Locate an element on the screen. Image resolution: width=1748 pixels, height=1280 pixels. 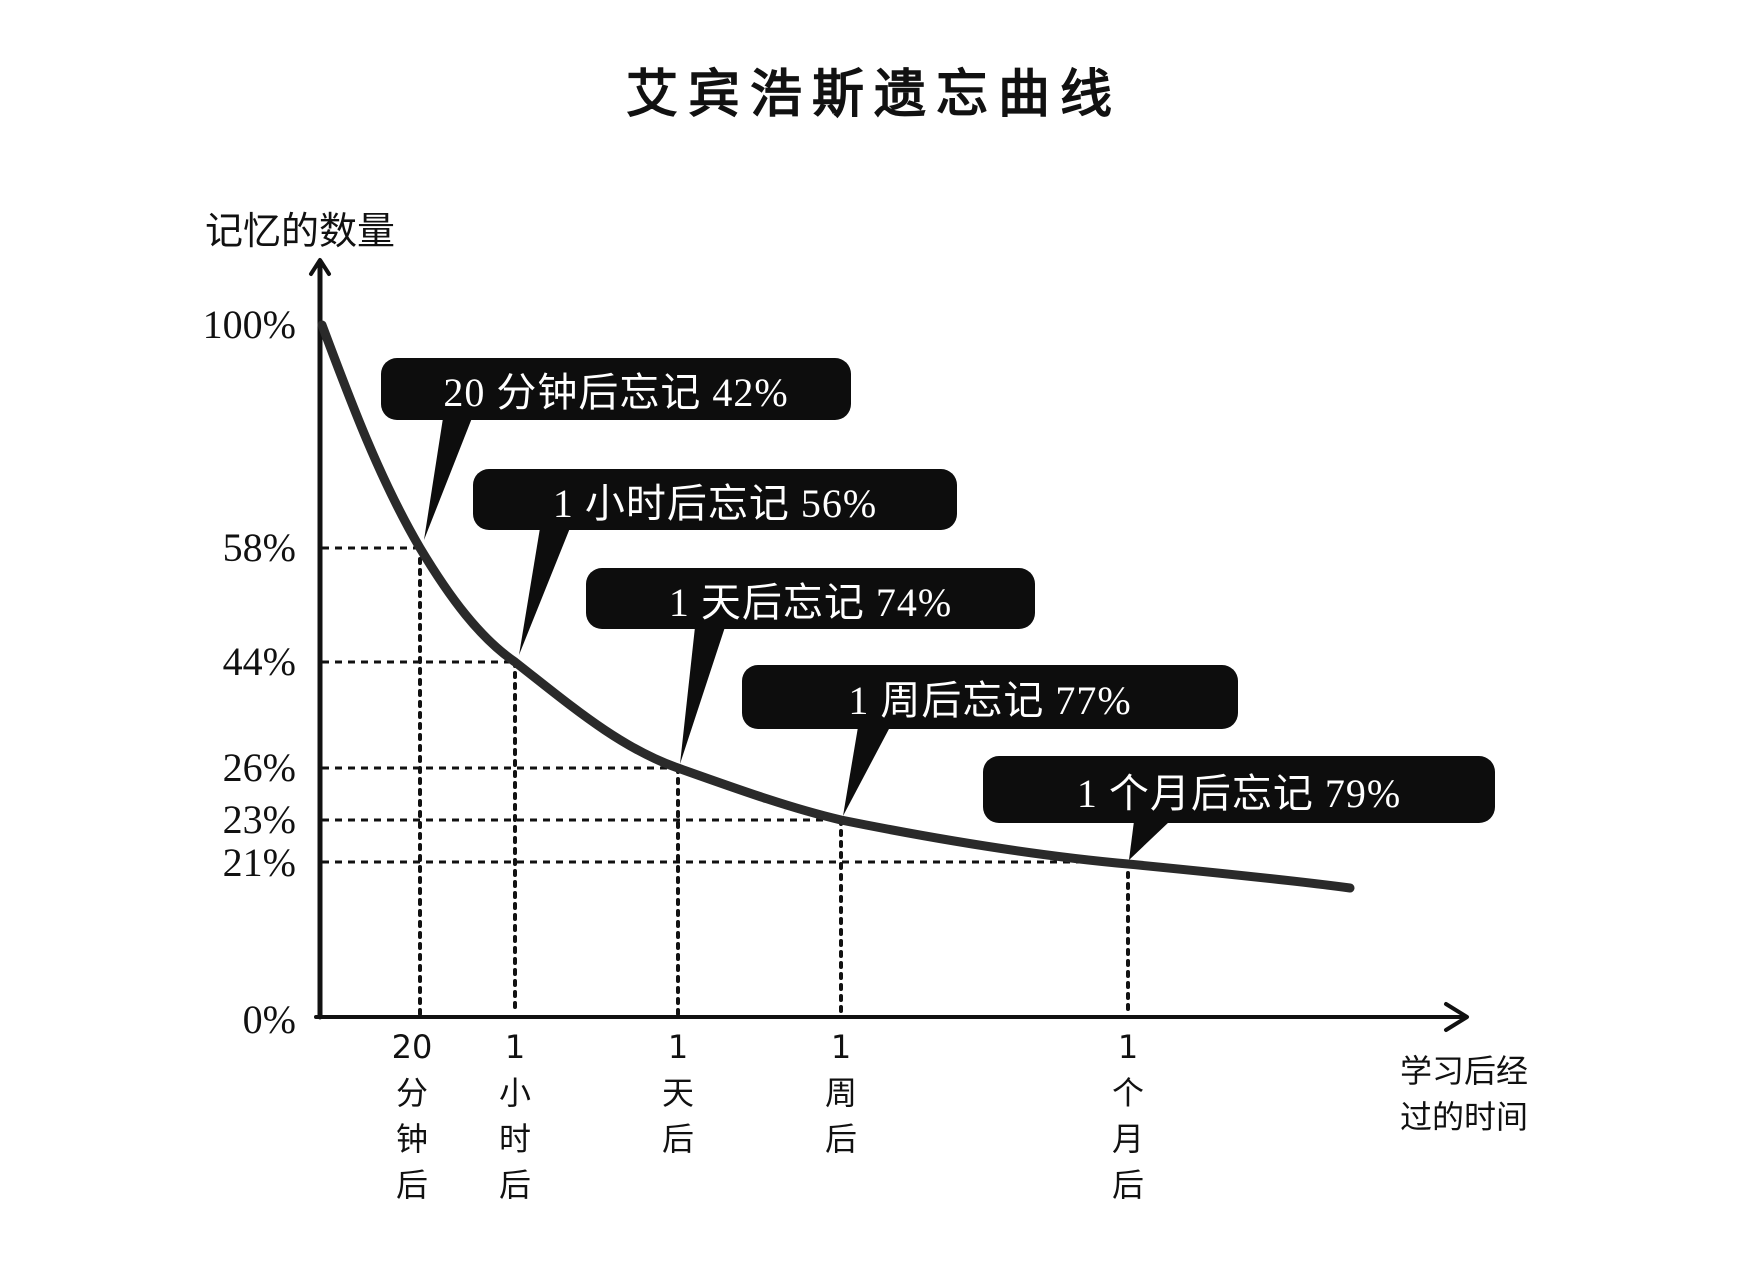
x-tick-1day: 1 天 后 is located at coordinates (678, 1093).